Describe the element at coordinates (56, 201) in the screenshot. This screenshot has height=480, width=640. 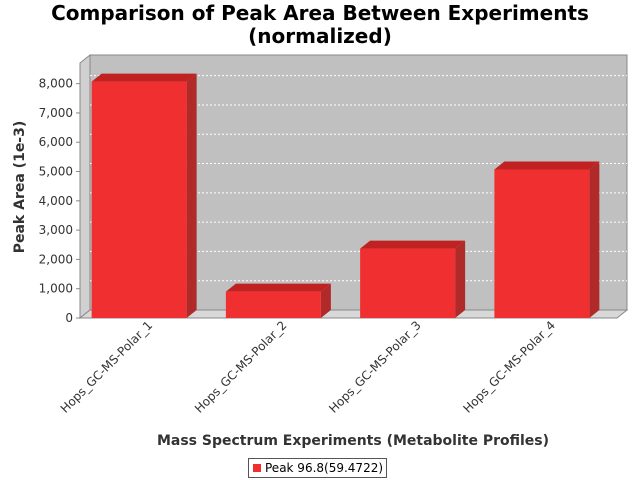
I see `y-tick-label: 4,000` at that location.